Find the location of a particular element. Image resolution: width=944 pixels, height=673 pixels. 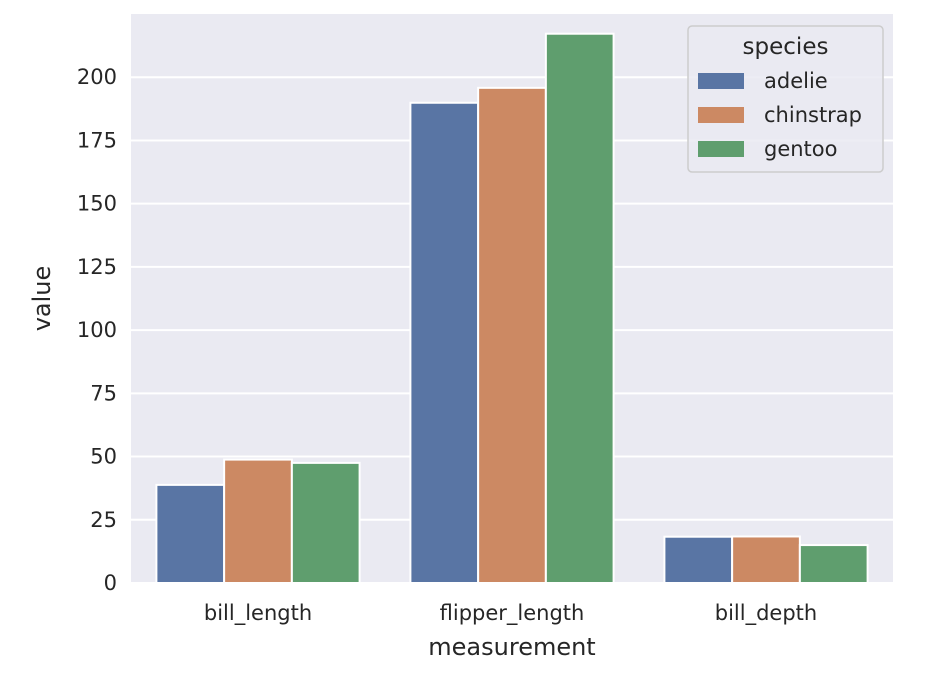

legend: species adelie chinstrap gentoo is located at coordinates (785, 99).